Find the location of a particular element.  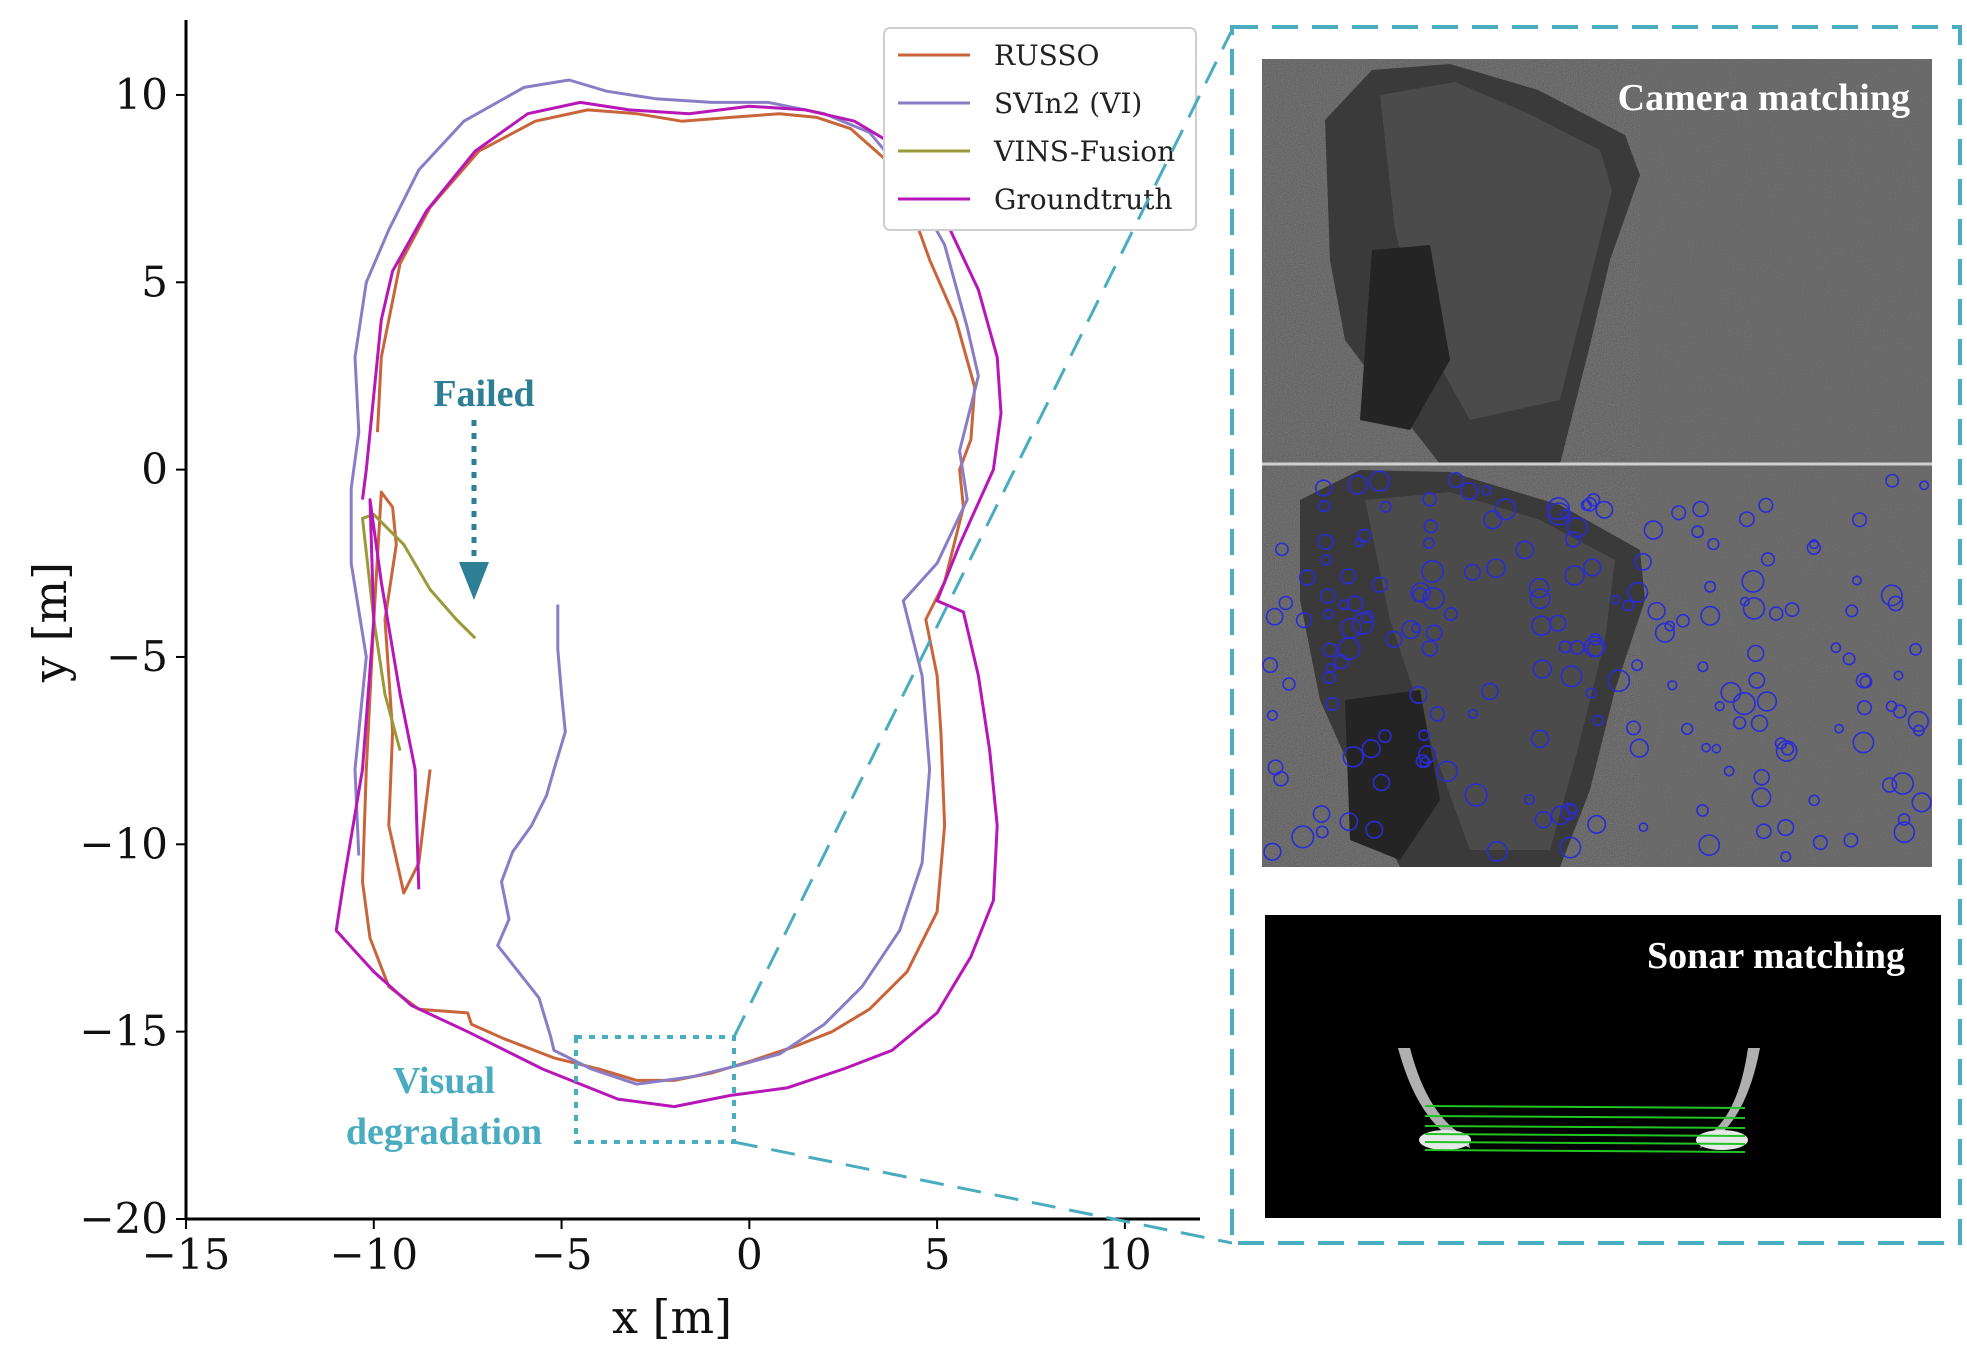

x-tick-label: −15 is located at coordinates (186, 1254).